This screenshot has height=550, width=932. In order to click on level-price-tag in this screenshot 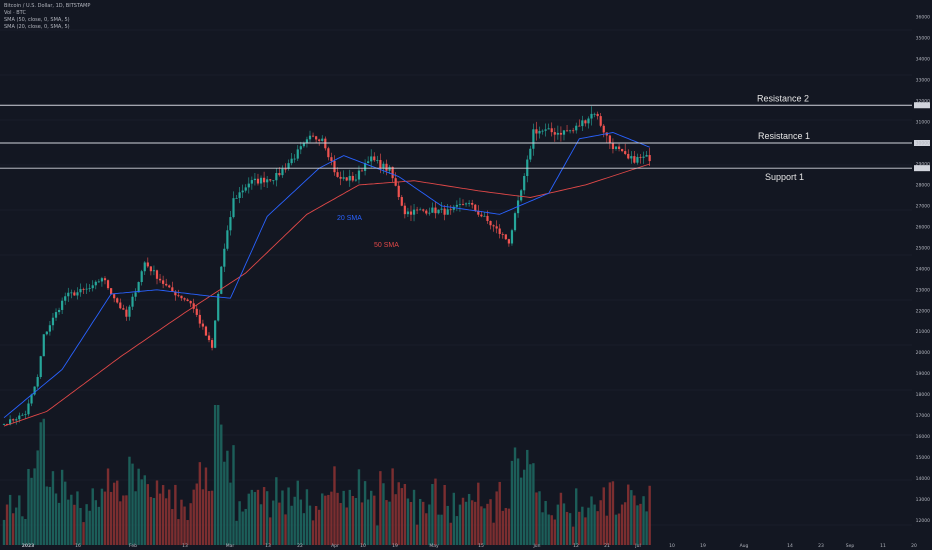, I will do `click(922, 105)`.